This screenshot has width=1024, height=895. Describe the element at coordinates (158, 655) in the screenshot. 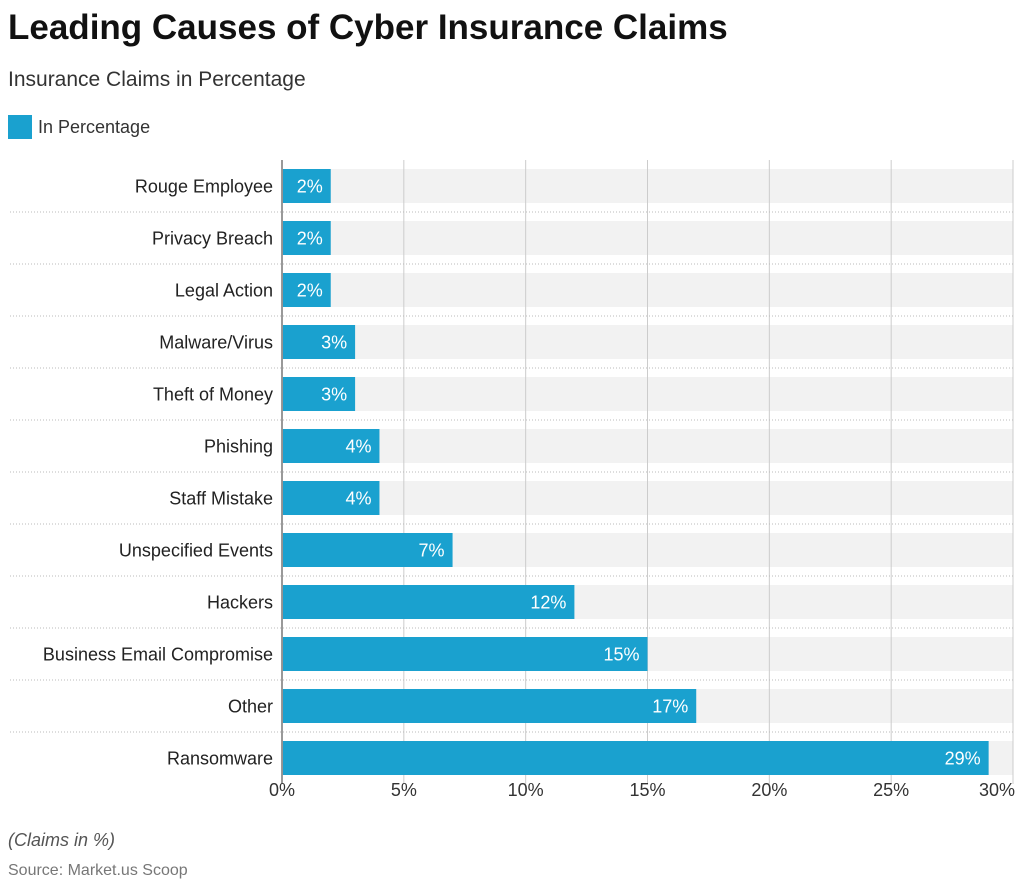

I see `category-label: Business Email Compromise` at that location.